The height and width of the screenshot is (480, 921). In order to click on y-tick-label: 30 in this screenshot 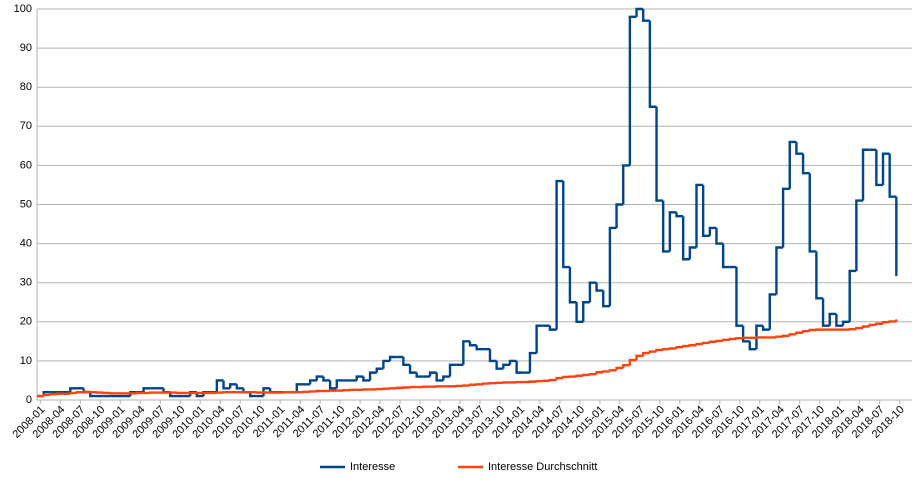, I will do `click(26, 283)`.